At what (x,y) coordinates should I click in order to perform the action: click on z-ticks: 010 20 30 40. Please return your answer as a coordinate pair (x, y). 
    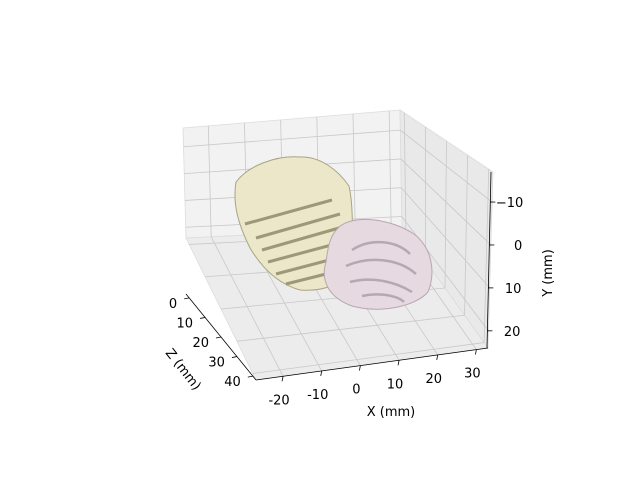
    Looking at the image, I should click on (211, 343).